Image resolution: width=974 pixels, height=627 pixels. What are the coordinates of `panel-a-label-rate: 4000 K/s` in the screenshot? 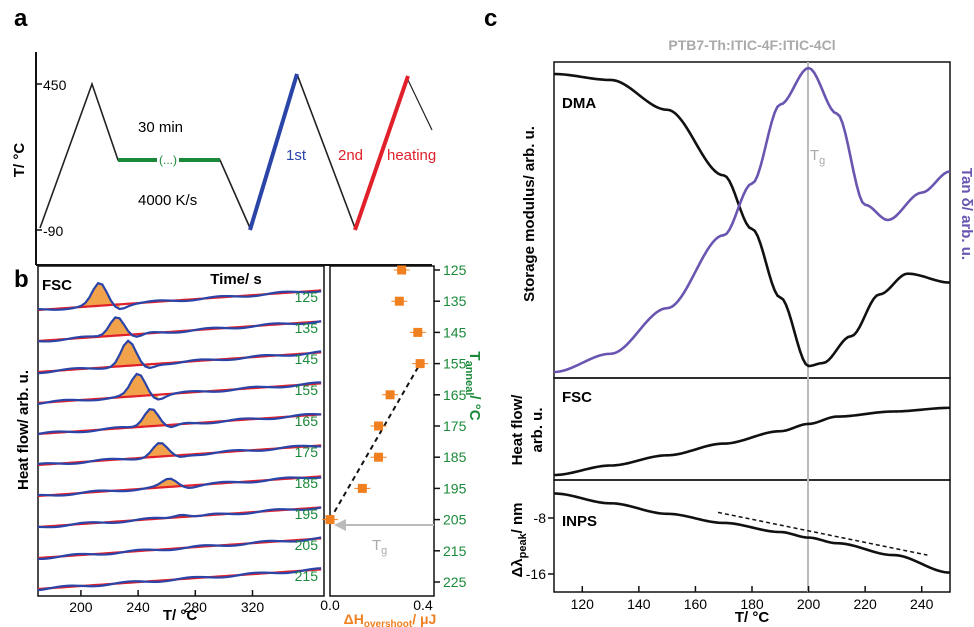 It's located at (167, 200).